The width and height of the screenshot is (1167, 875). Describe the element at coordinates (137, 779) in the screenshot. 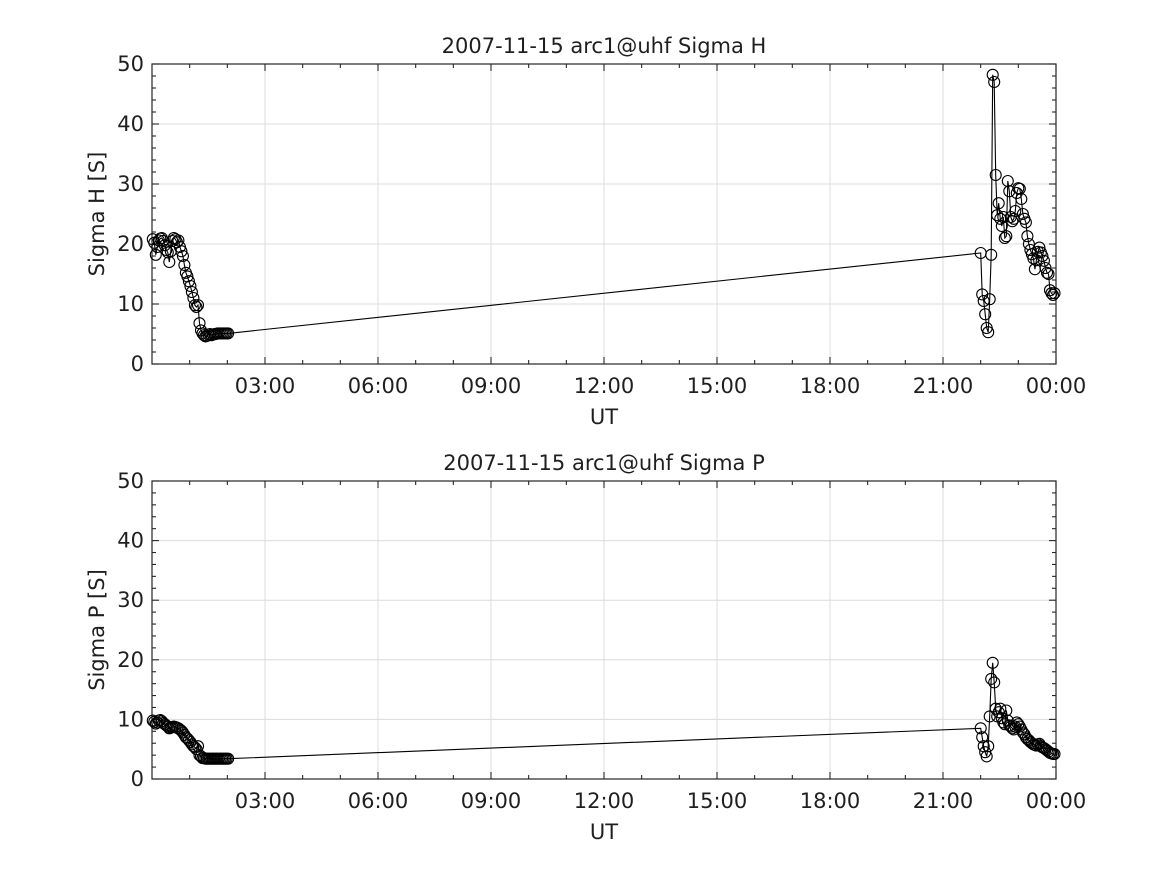

I see `y-tick-label: 0` at that location.